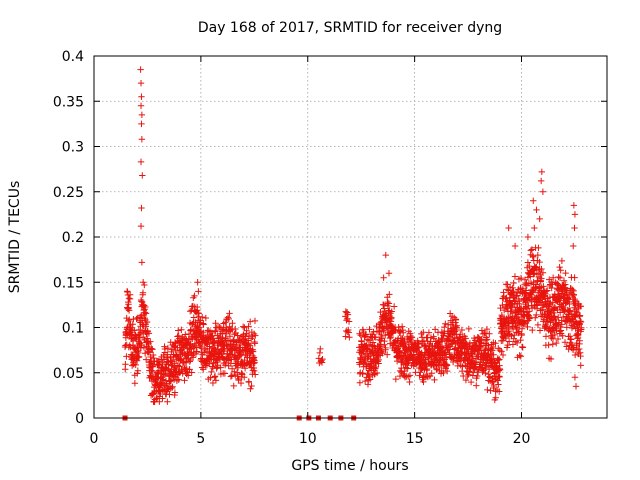 The height and width of the screenshot is (480, 640). Describe the element at coordinates (68, 193) in the screenshot. I see `y-tick-label: 0.25` at that location.